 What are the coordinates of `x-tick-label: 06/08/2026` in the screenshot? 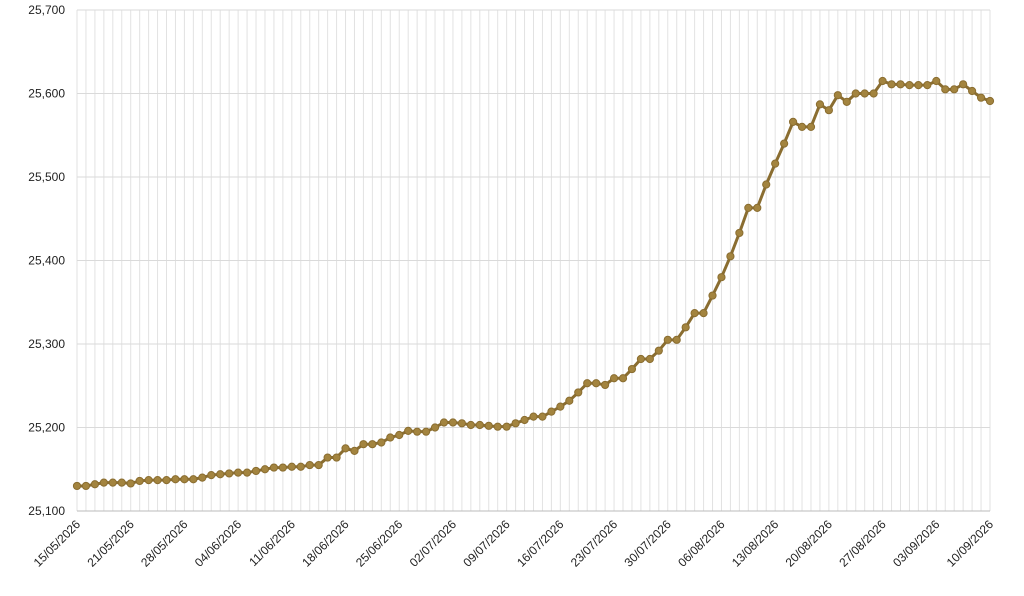 It's located at (701, 543).